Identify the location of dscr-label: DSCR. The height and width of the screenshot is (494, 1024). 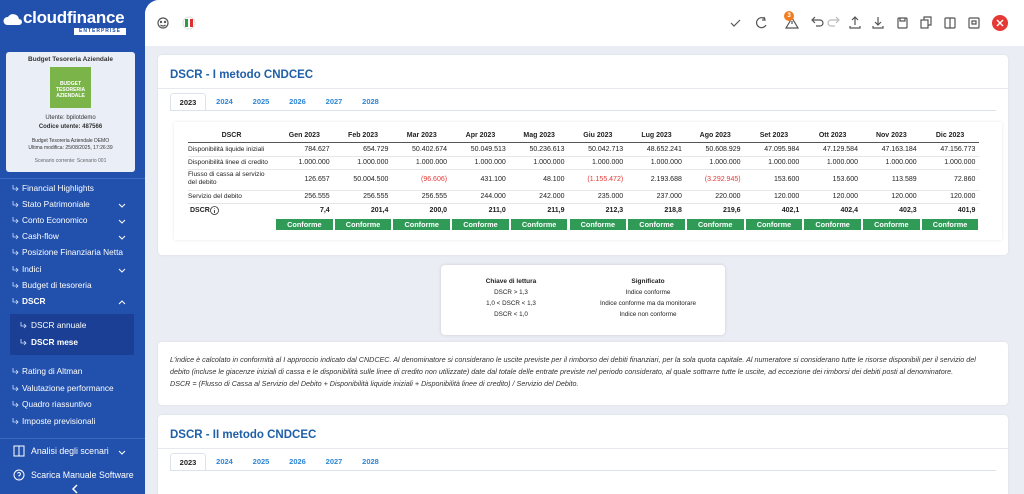
(200, 210).